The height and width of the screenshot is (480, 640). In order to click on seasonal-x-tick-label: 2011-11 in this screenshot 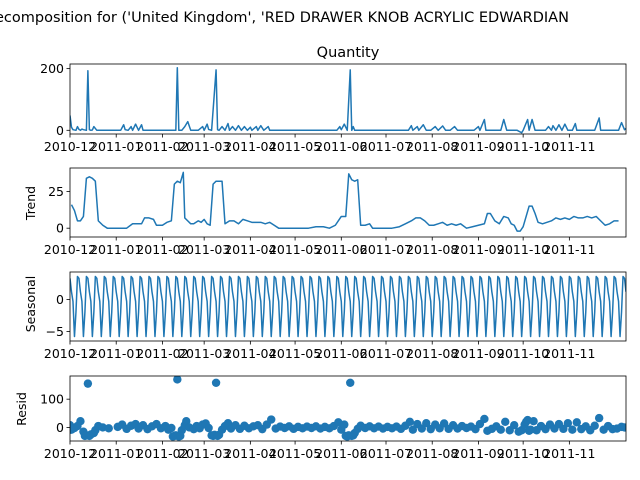, I will do `click(569, 353)`.